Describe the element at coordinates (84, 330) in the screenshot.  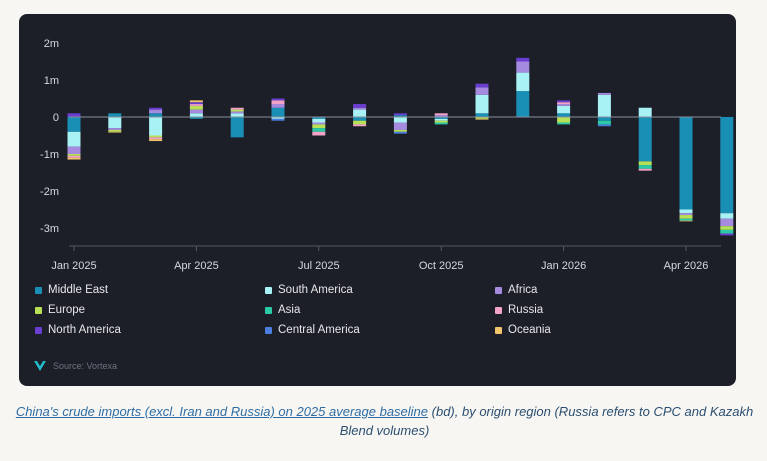
I see `legend-label: North America` at that location.